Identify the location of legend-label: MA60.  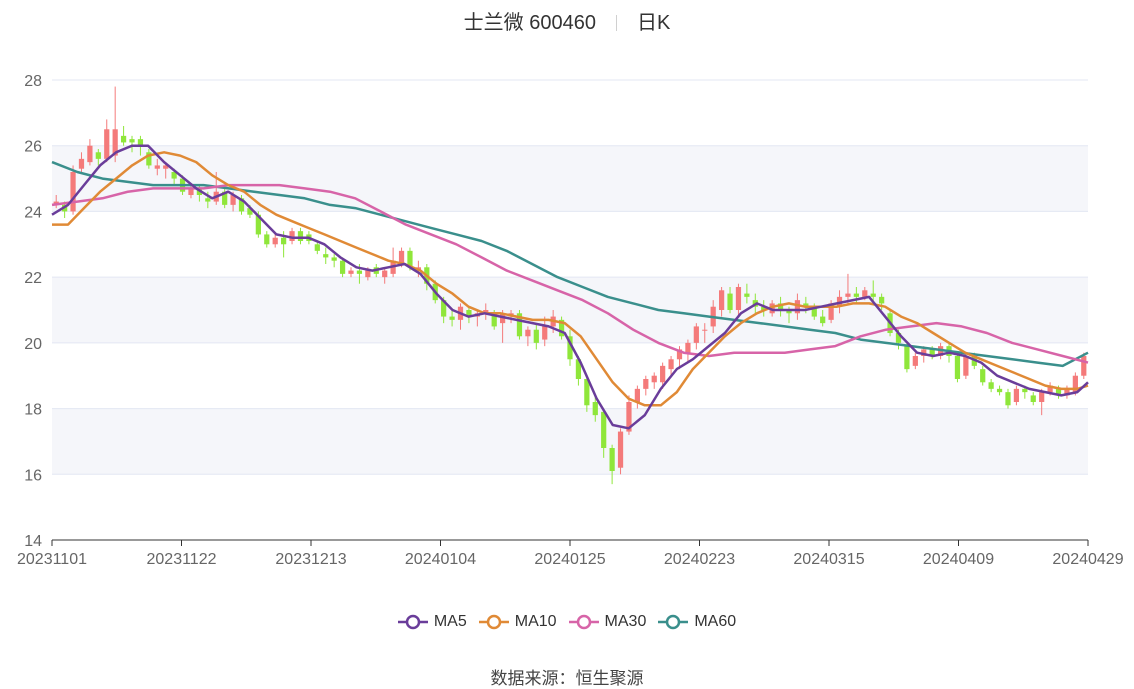
(715, 621).